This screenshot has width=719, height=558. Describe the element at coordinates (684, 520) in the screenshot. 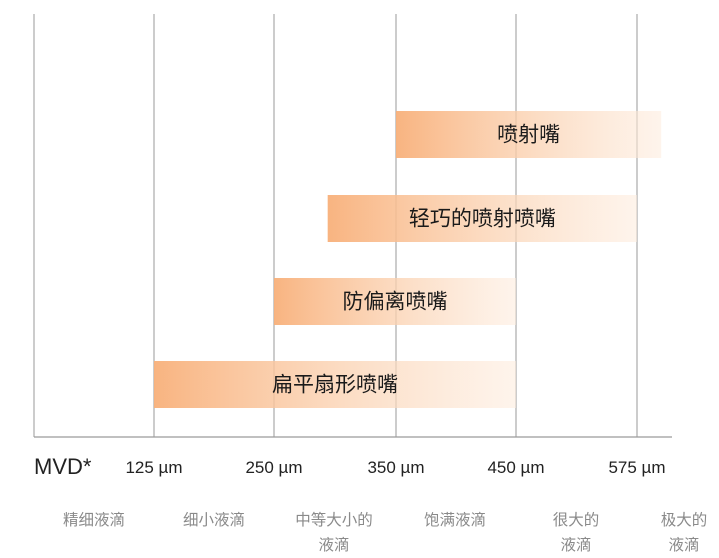

I see `category-label-5-0: 极大的` at that location.